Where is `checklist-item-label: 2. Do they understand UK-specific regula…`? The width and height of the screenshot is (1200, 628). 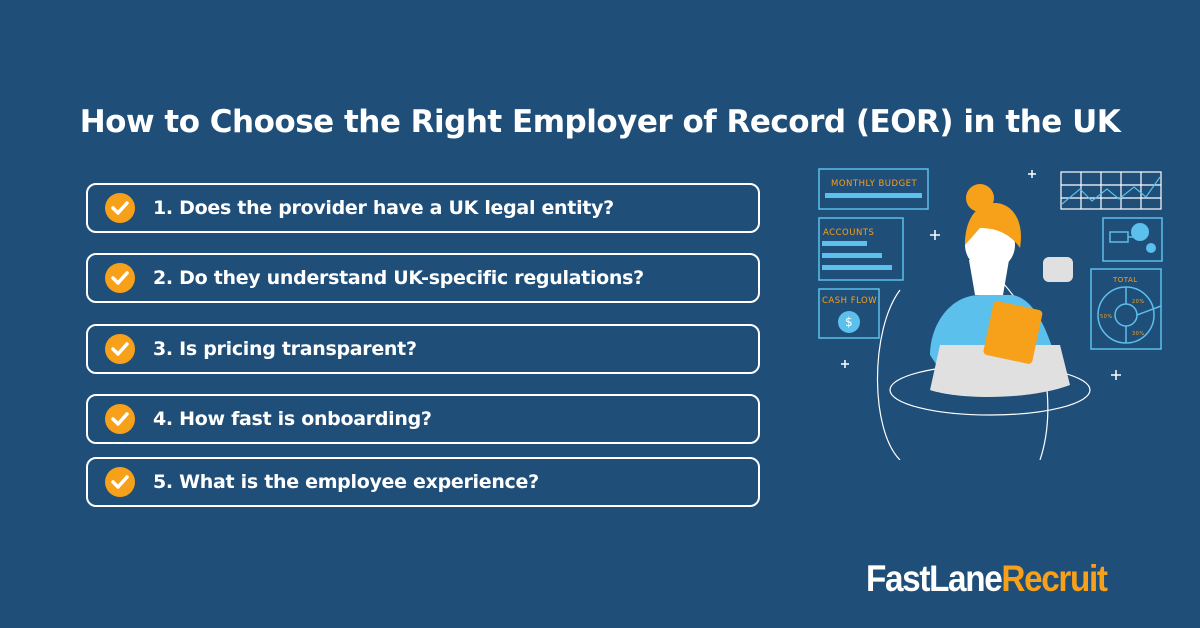
checklist-item-label: 2. Do they understand UK-specific regula… is located at coordinates (398, 278).